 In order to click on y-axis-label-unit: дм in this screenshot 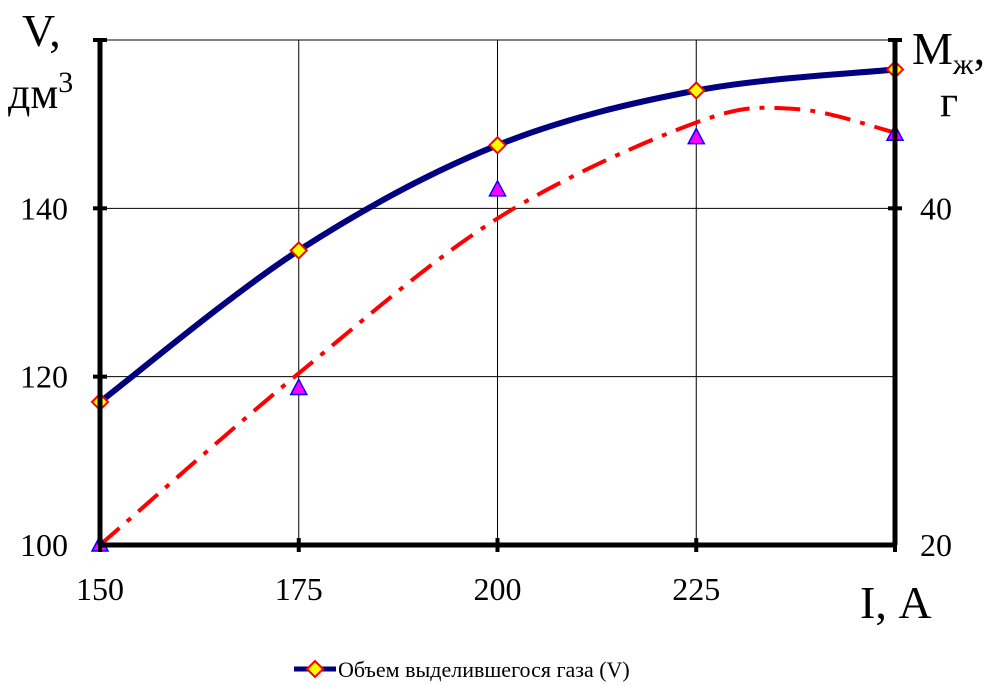, I will do `click(33, 93)`.